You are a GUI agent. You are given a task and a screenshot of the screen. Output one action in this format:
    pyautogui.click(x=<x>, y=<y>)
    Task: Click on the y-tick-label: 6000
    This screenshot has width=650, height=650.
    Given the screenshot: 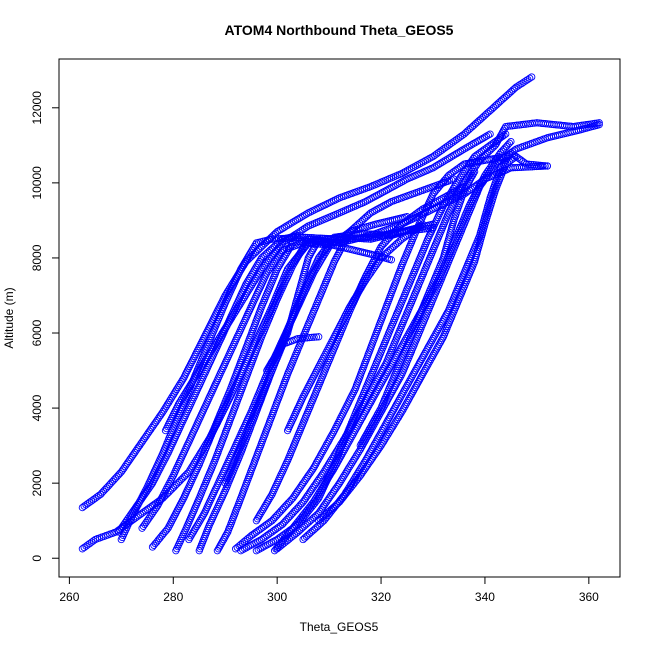 What is the action you would take?
    pyautogui.click(x=37, y=332)
    